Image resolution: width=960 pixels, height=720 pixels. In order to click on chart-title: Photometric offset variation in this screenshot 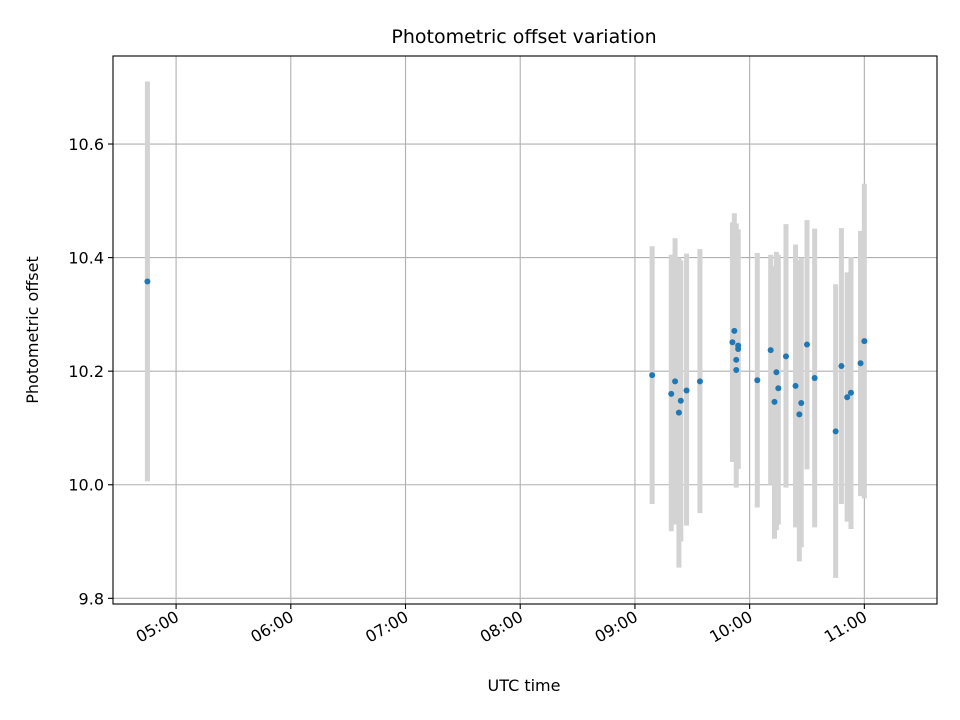, I will do `click(523, 37)`.